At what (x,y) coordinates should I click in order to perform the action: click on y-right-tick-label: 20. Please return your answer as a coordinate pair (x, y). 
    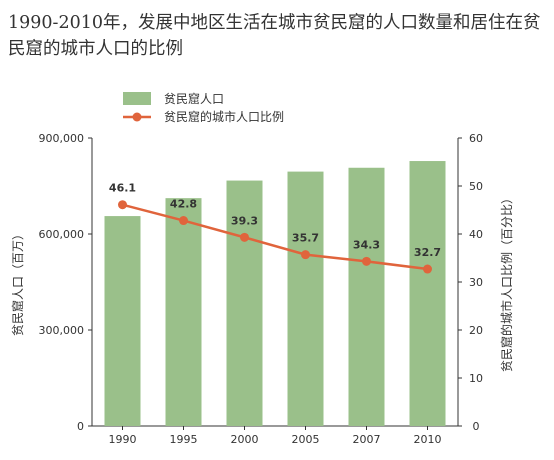
    Looking at the image, I should click on (476, 330).